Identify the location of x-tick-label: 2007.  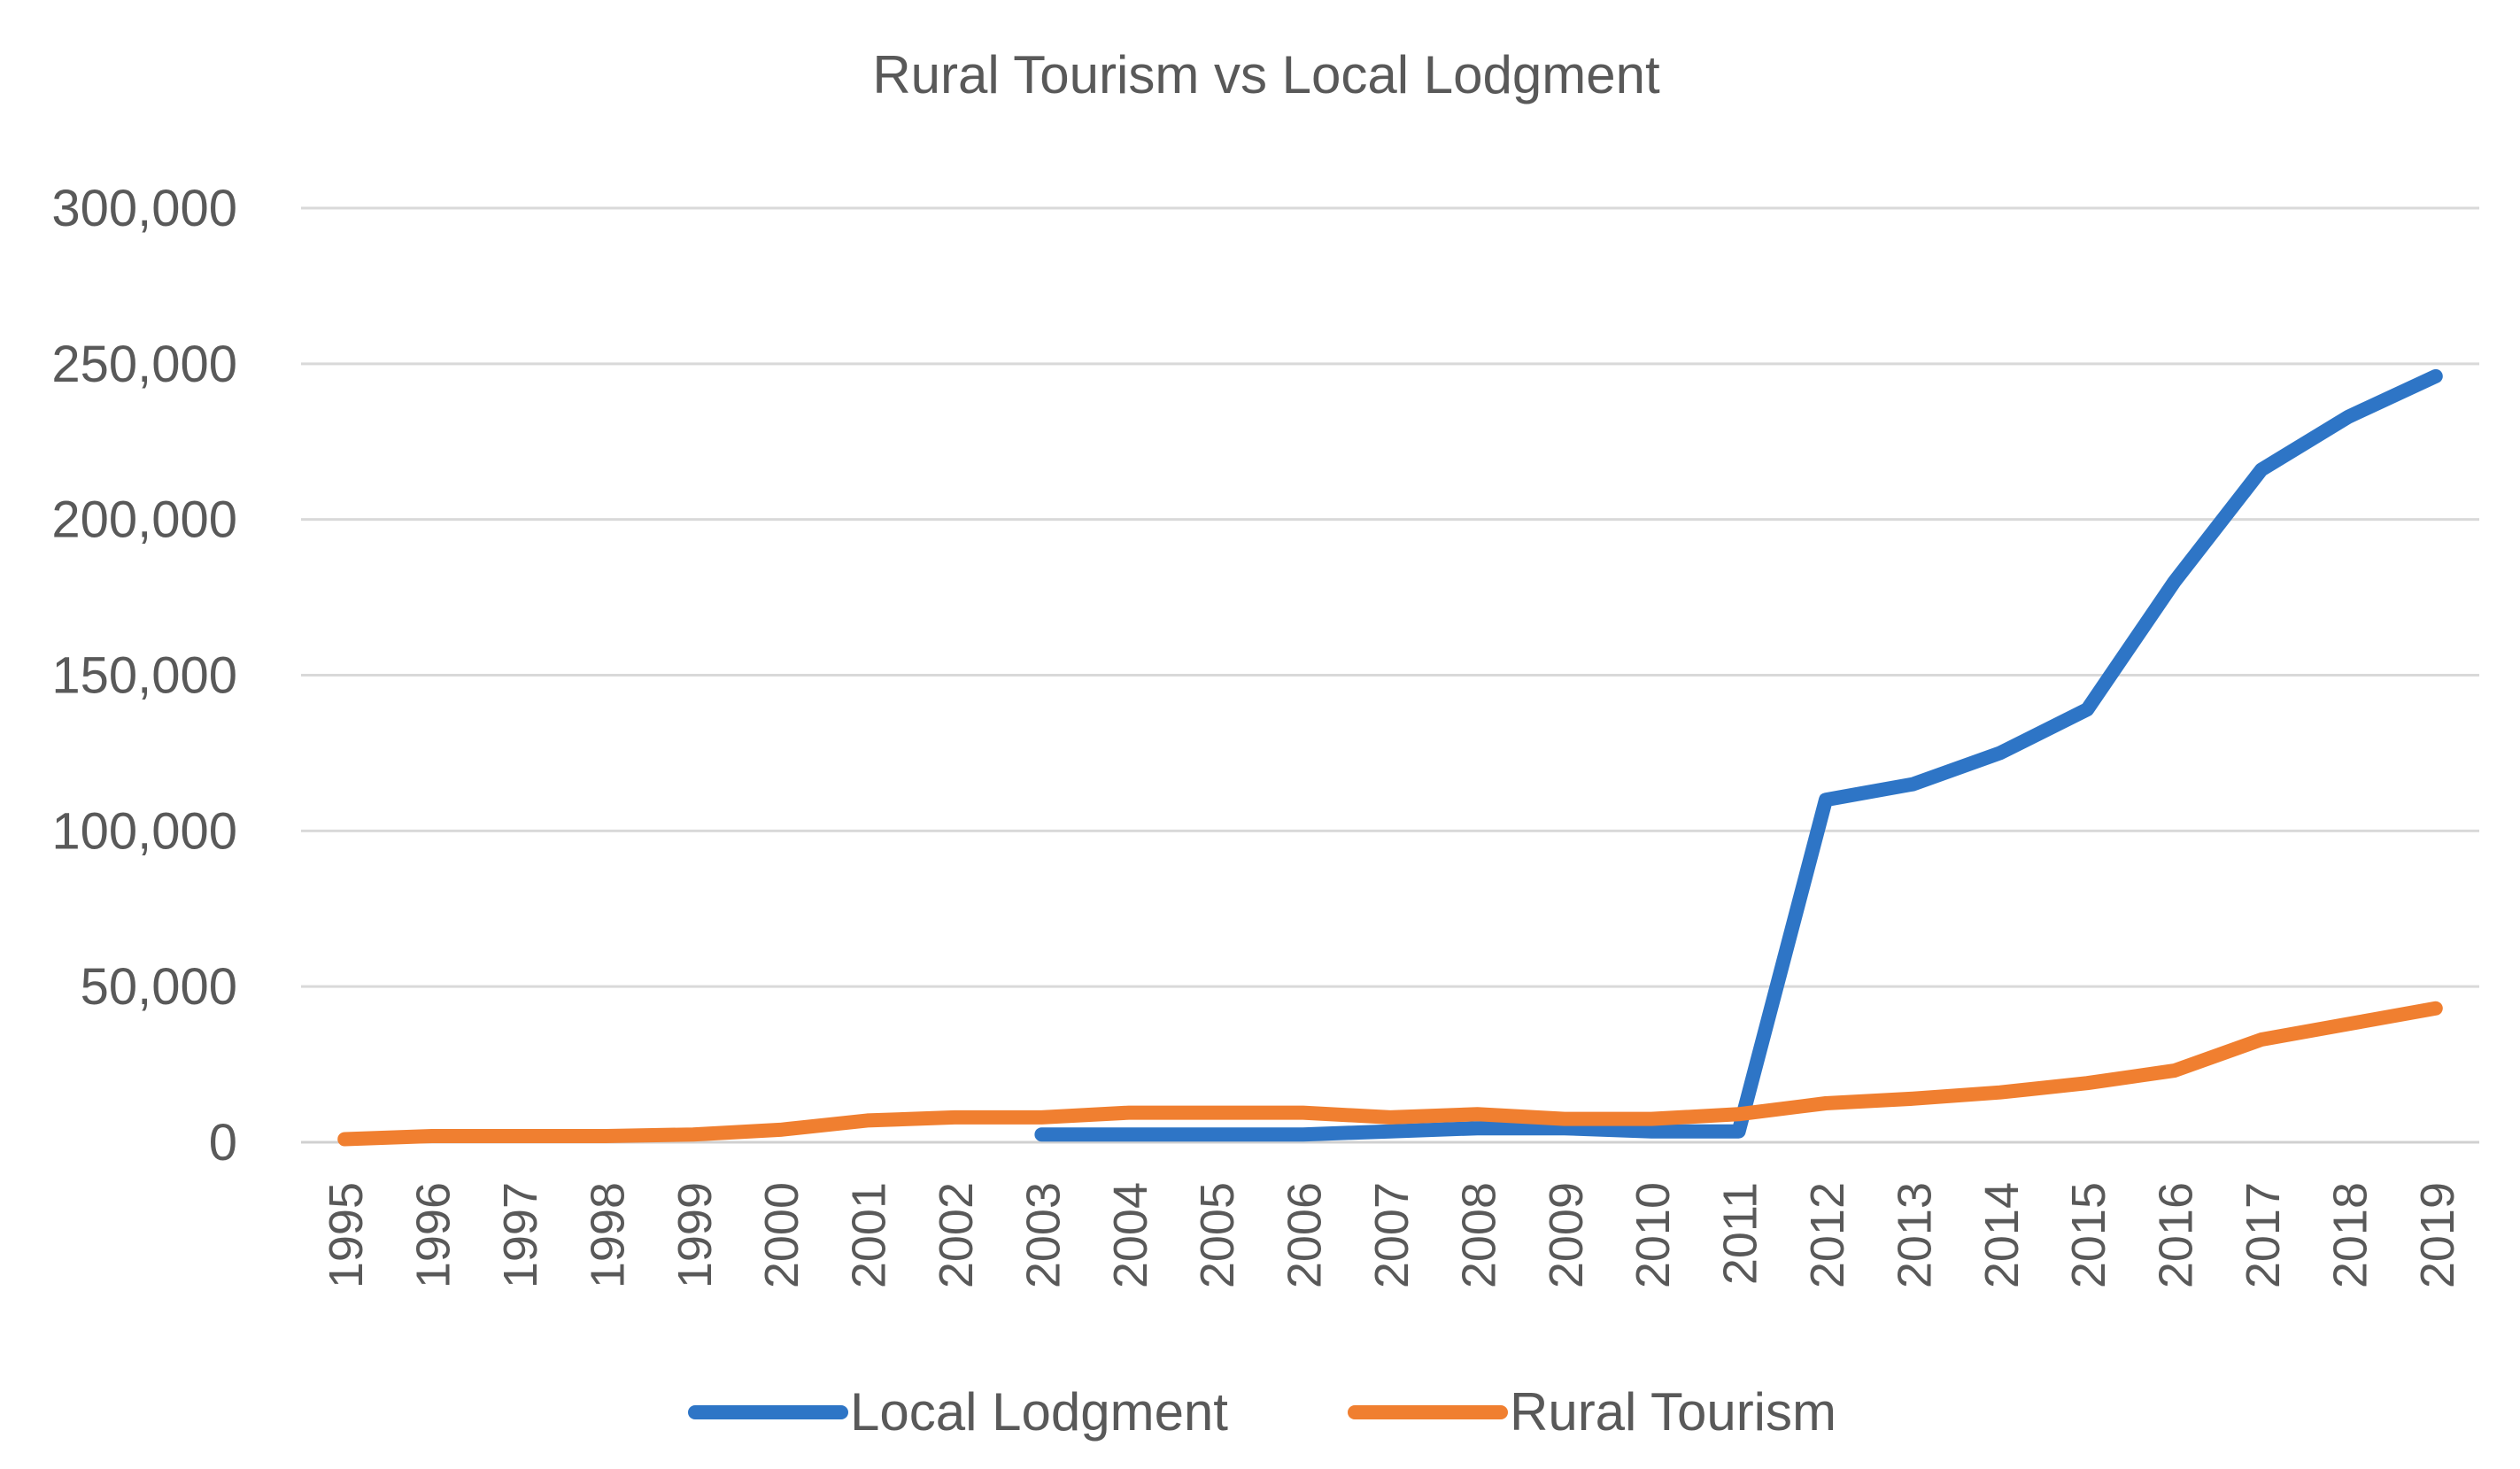
(1391, 1235).